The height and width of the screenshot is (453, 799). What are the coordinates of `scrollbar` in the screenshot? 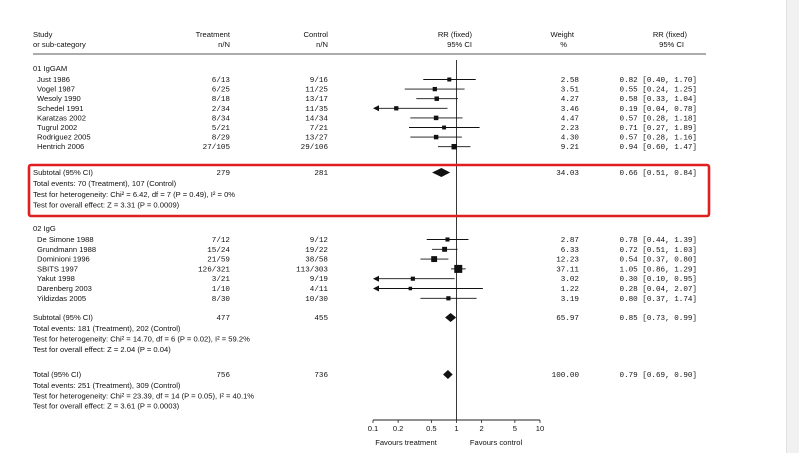 It's located at (792, 226).